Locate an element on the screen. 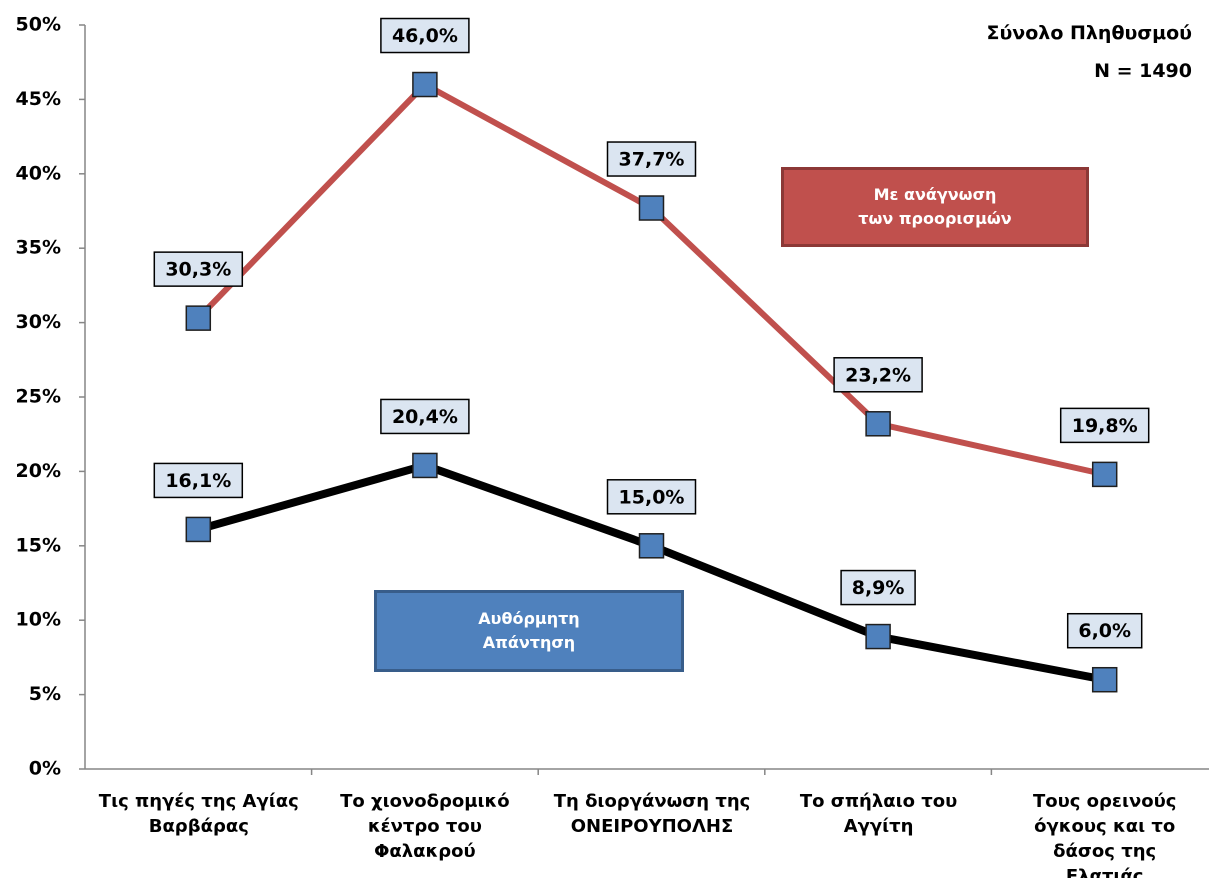 Image resolution: width=1209 pixels, height=878 pixels. x-tick-label: Το χιονοδρομικό κέντρο του Φαλακρού is located at coordinates (425, 826).